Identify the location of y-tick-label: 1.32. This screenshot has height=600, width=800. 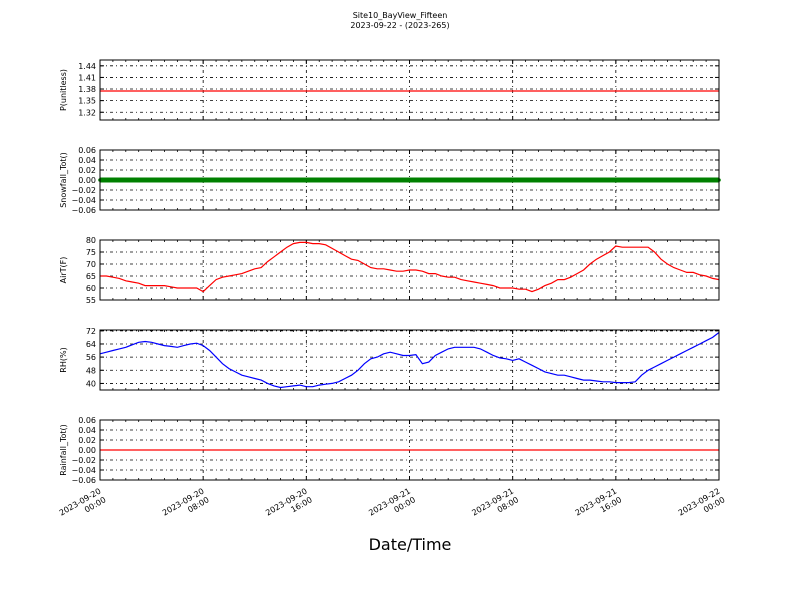
(87, 112).